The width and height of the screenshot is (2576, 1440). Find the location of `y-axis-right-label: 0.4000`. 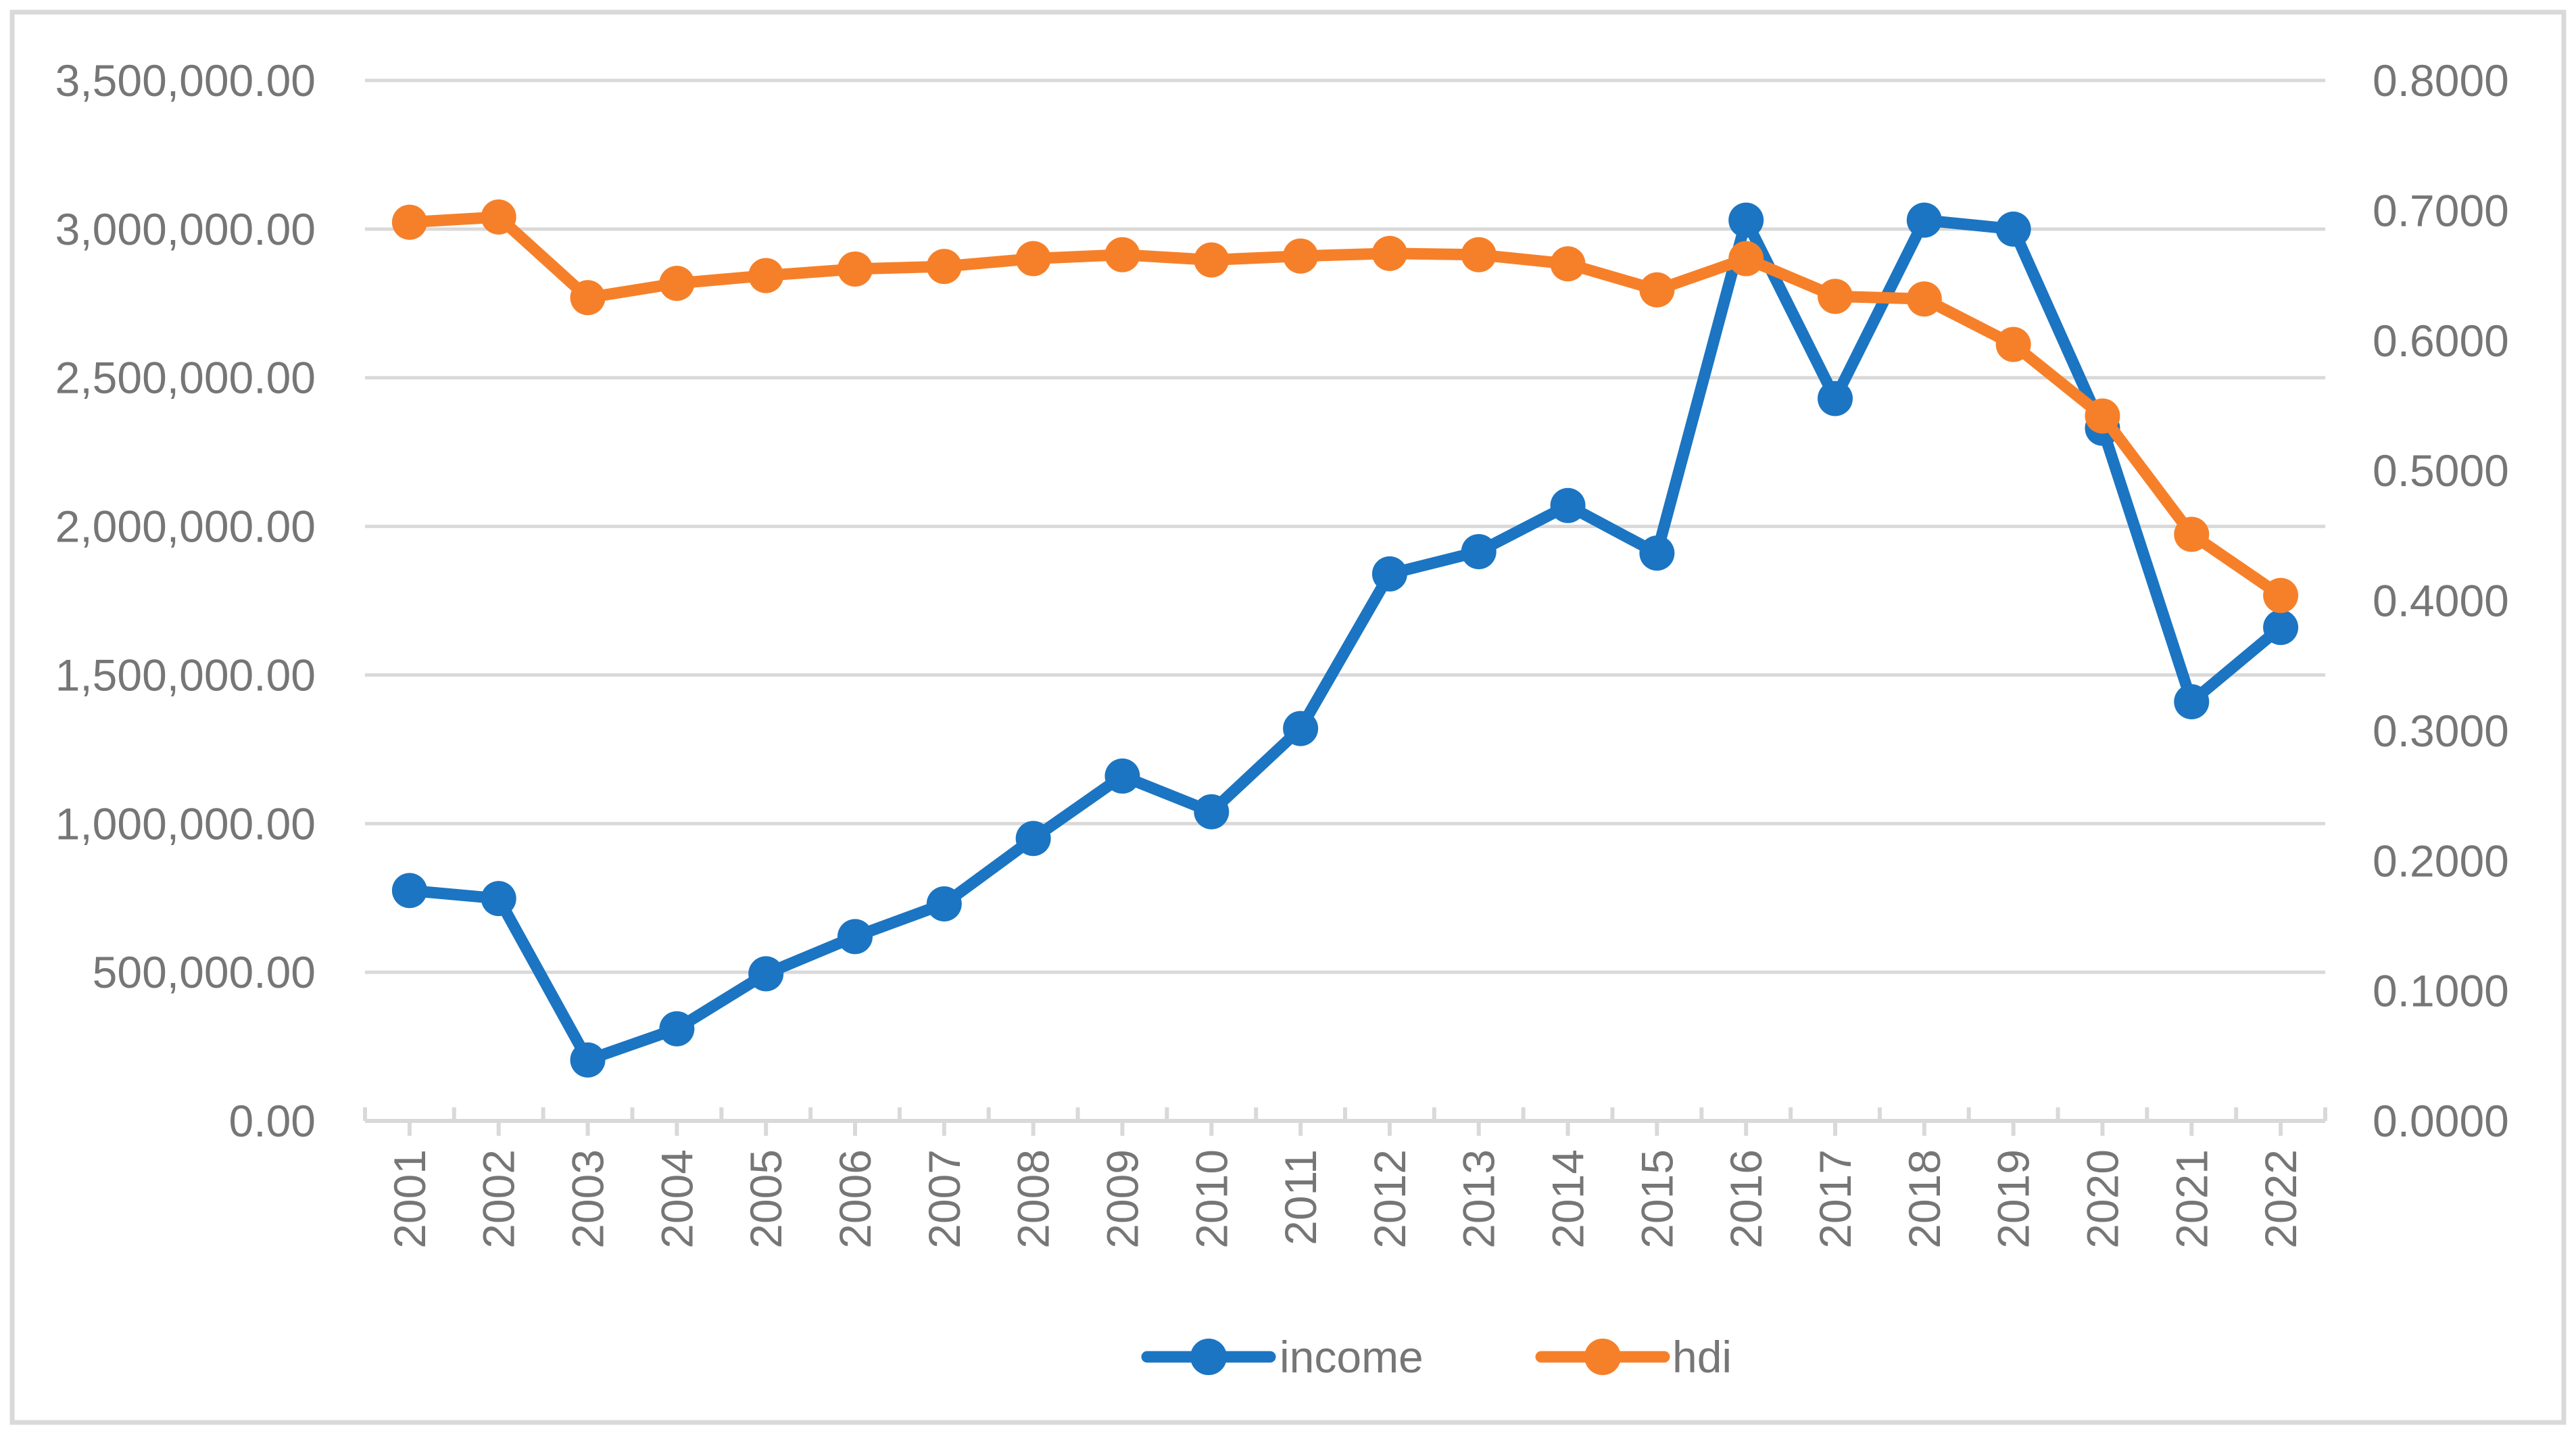

y-axis-right-label: 0.4000 is located at coordinates (2441, 601).